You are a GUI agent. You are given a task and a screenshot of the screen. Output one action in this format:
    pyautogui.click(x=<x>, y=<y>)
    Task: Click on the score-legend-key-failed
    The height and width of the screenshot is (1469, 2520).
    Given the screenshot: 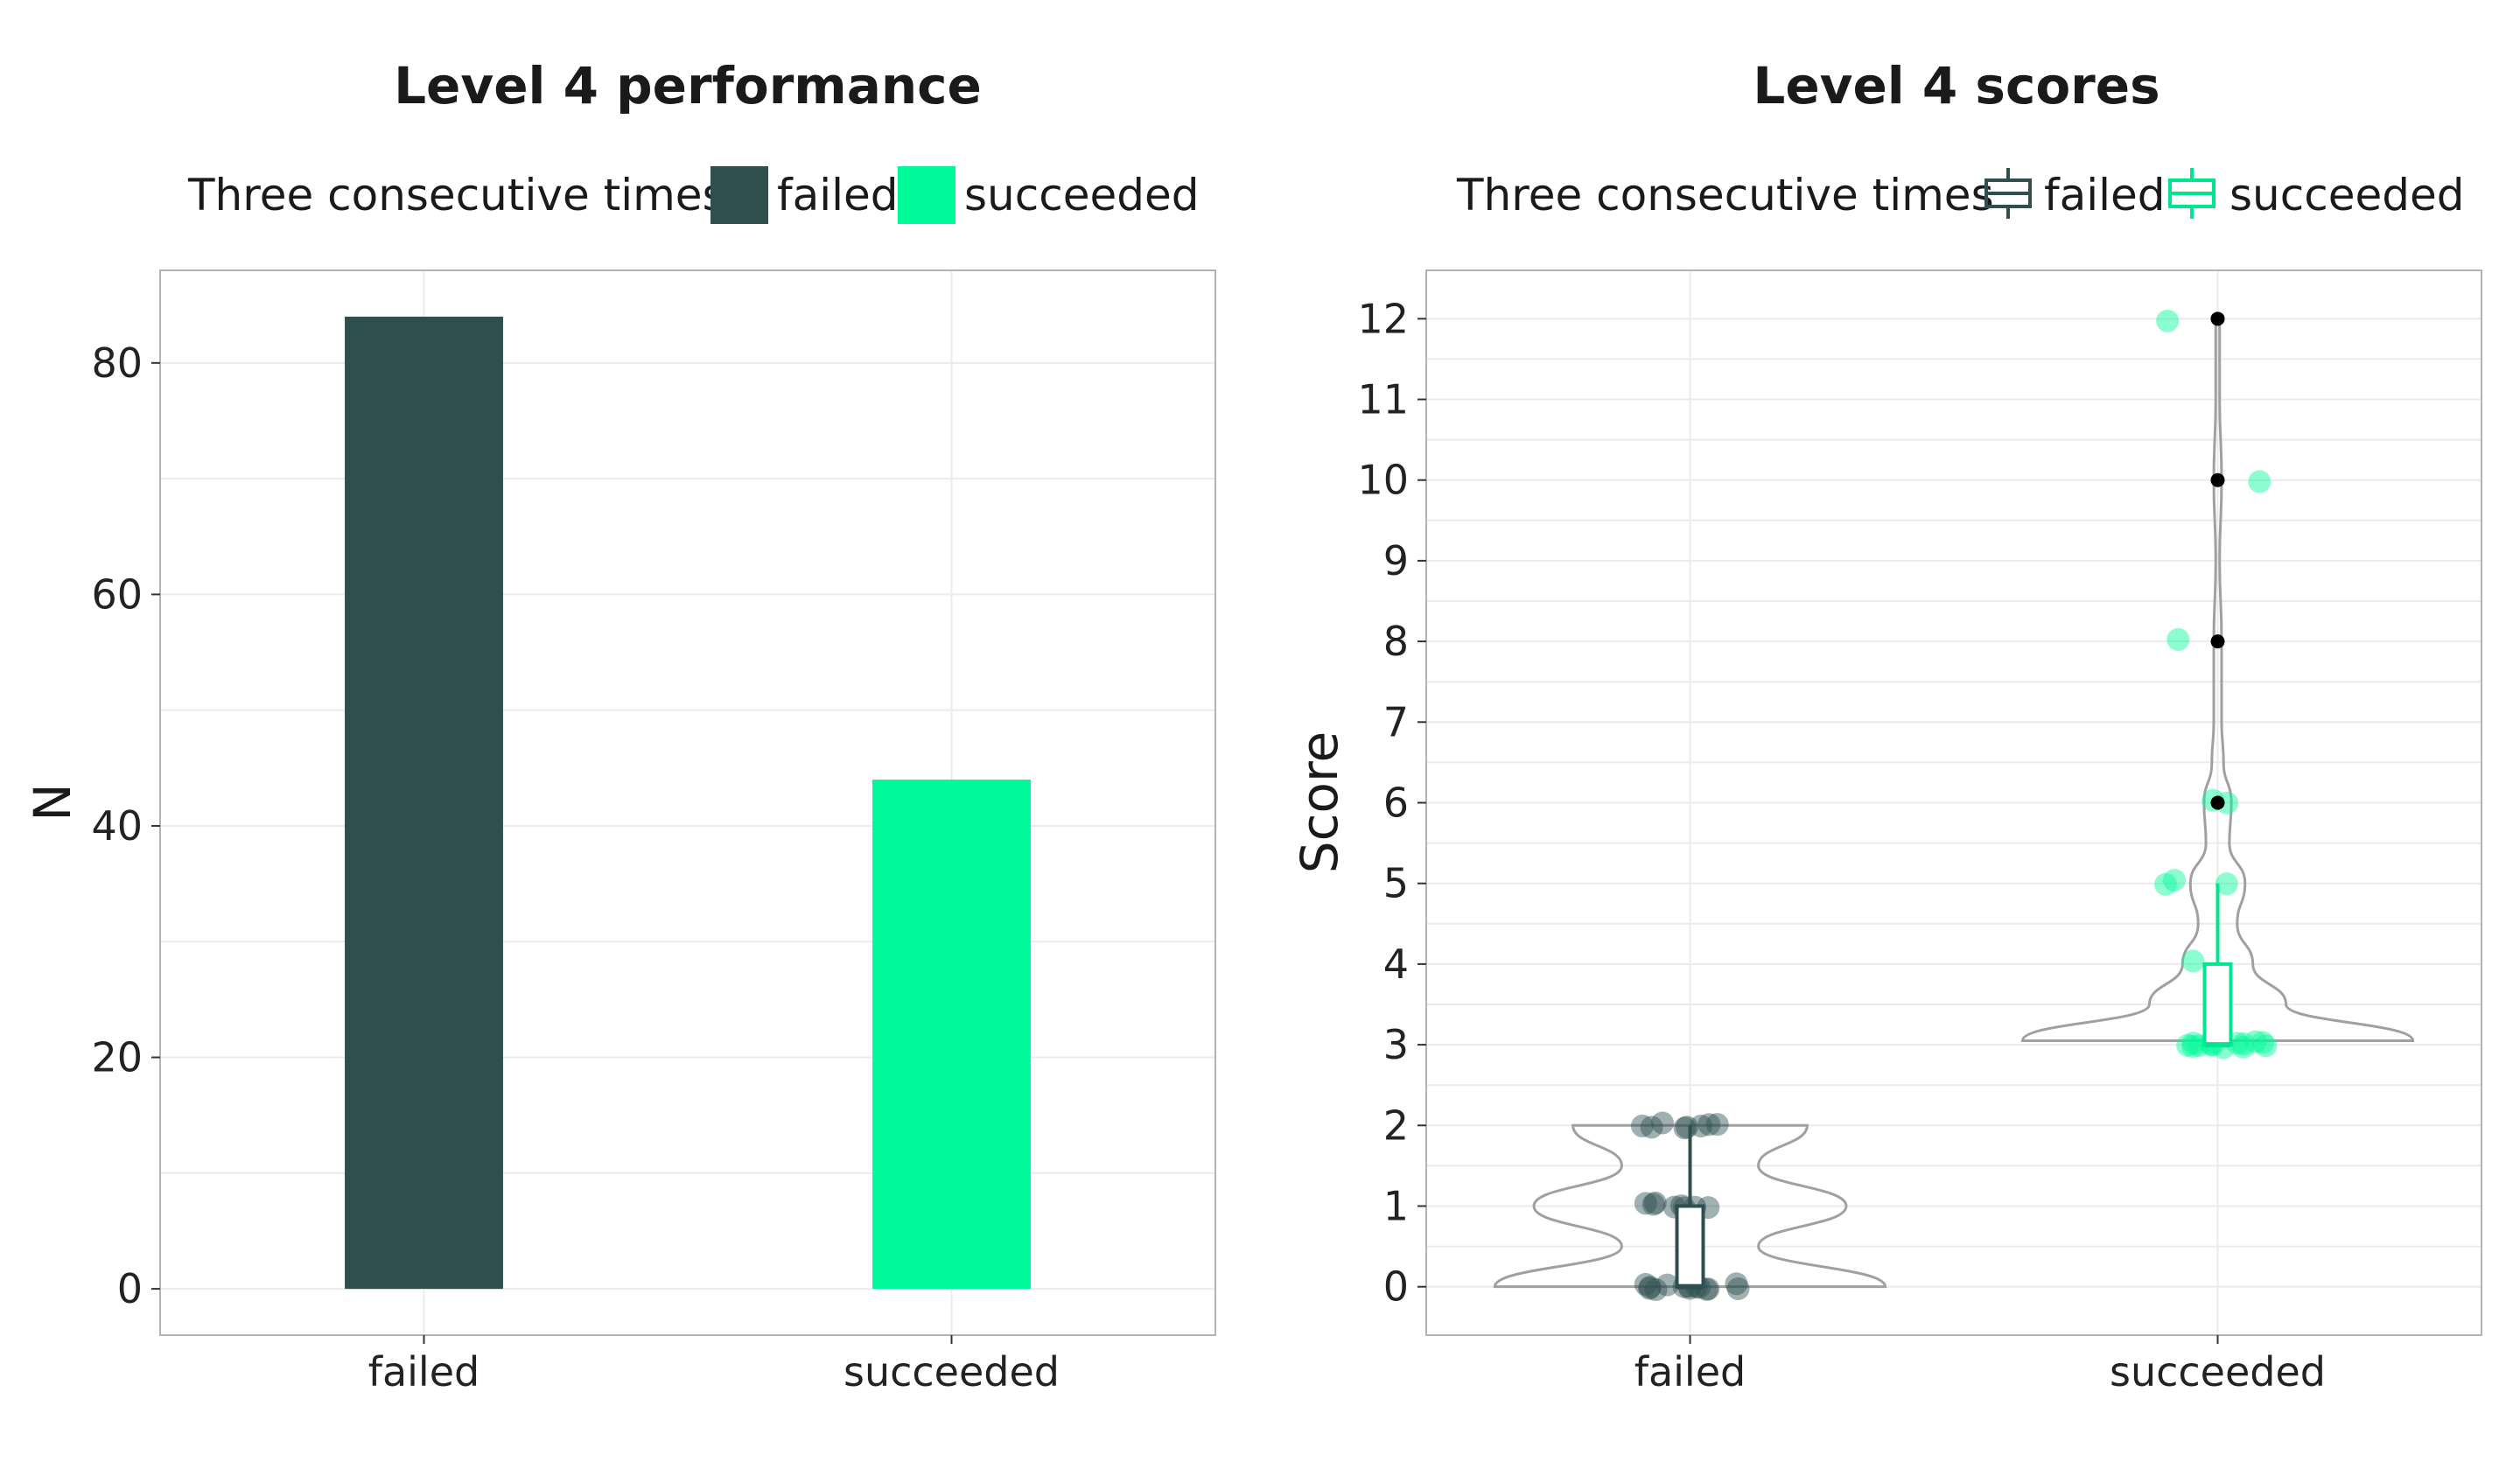 What is the action you would take?
    pyautogui.click(x=2008, y=194)
    